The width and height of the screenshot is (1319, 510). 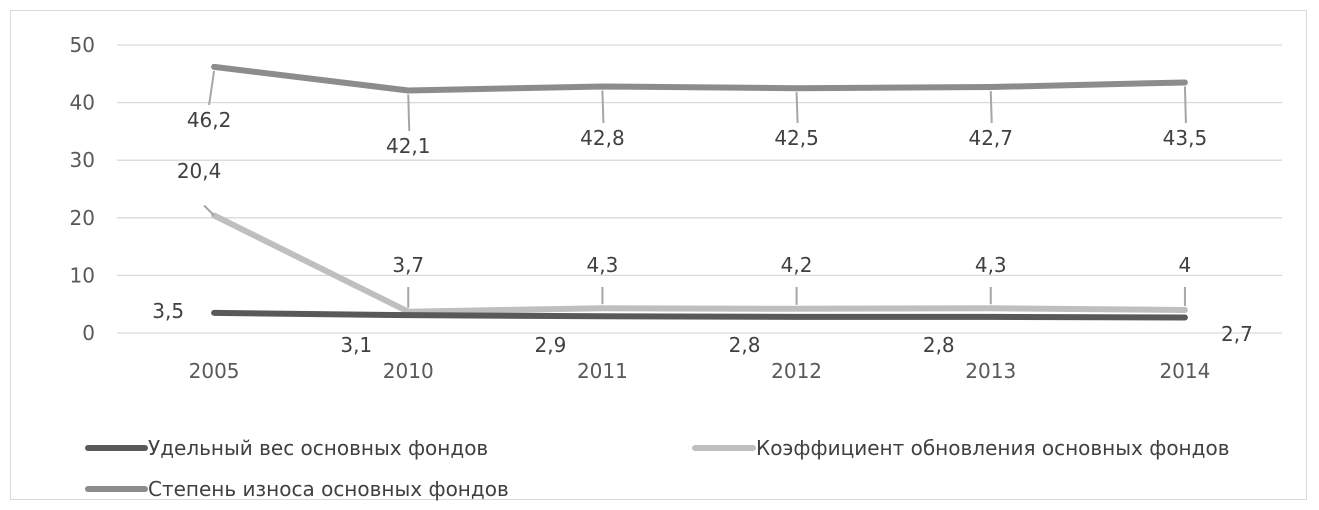 What do you see at coordinates (1185, 265) in the screenshot?
I see `data-label: 4` at bounding box center [1185, 265].